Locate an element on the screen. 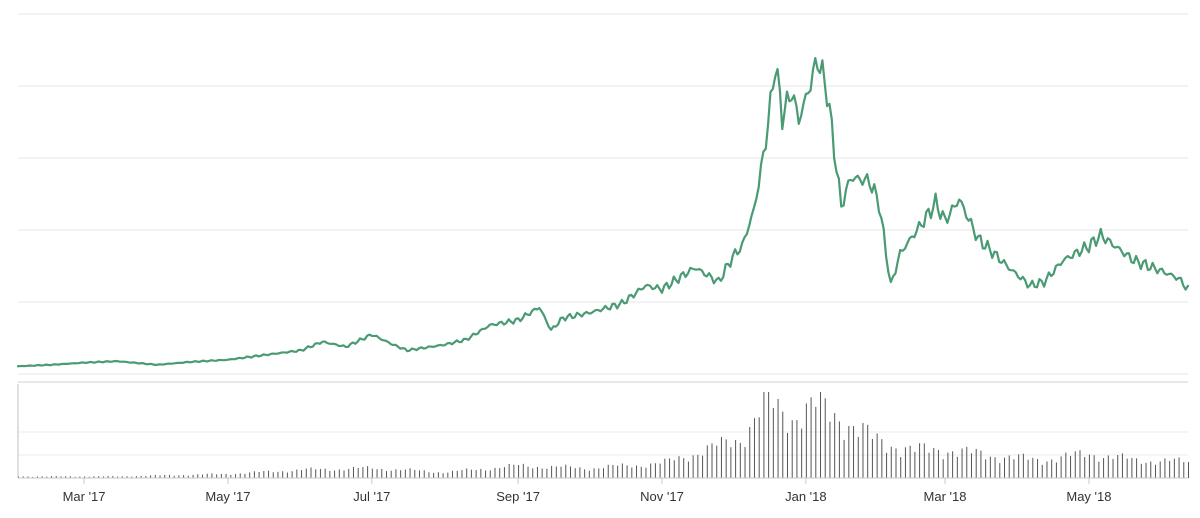 Image resolution: width=1200 pixels, height=518 pixels. x-tick-label: May '17 is located at coordinates (227, 496).